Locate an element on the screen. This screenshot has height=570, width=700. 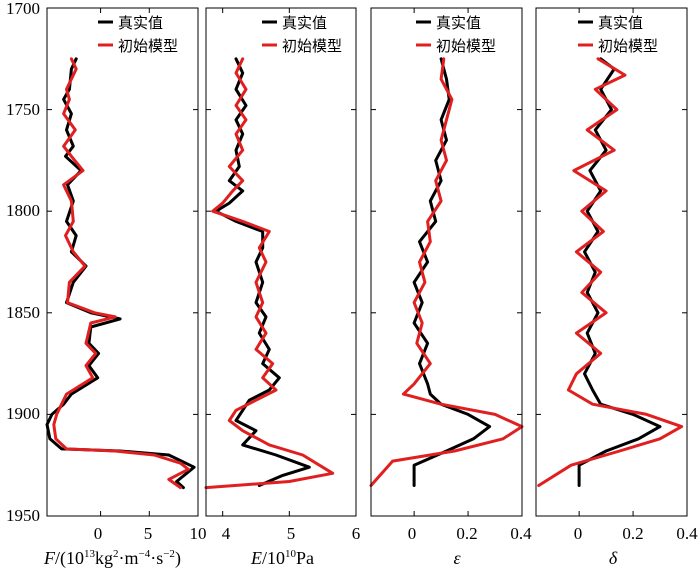
x-tick-label: 10 is located at coordinates (198, 533).